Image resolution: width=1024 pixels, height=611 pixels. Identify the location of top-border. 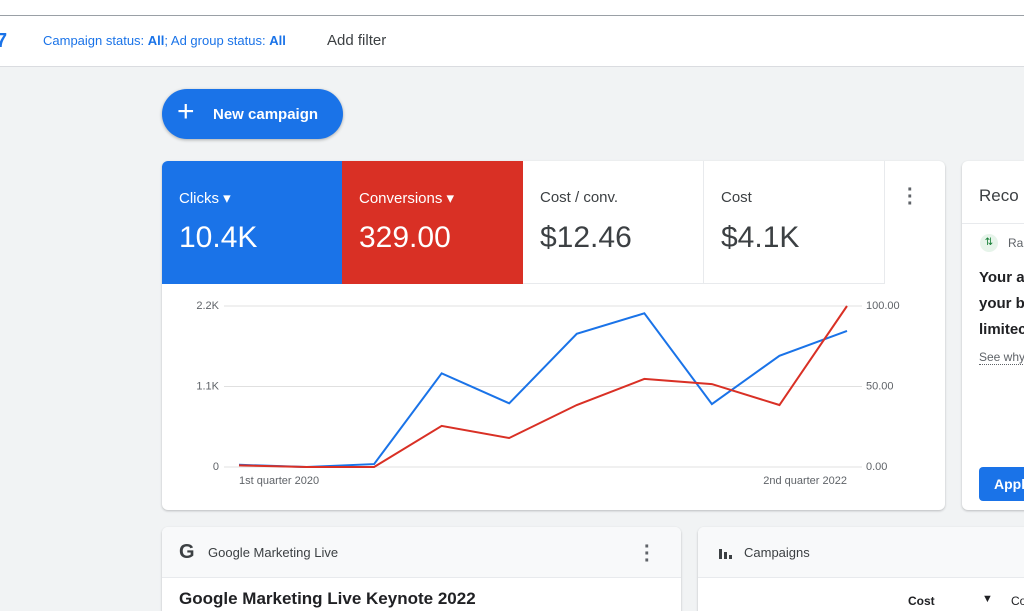
(512, 15).